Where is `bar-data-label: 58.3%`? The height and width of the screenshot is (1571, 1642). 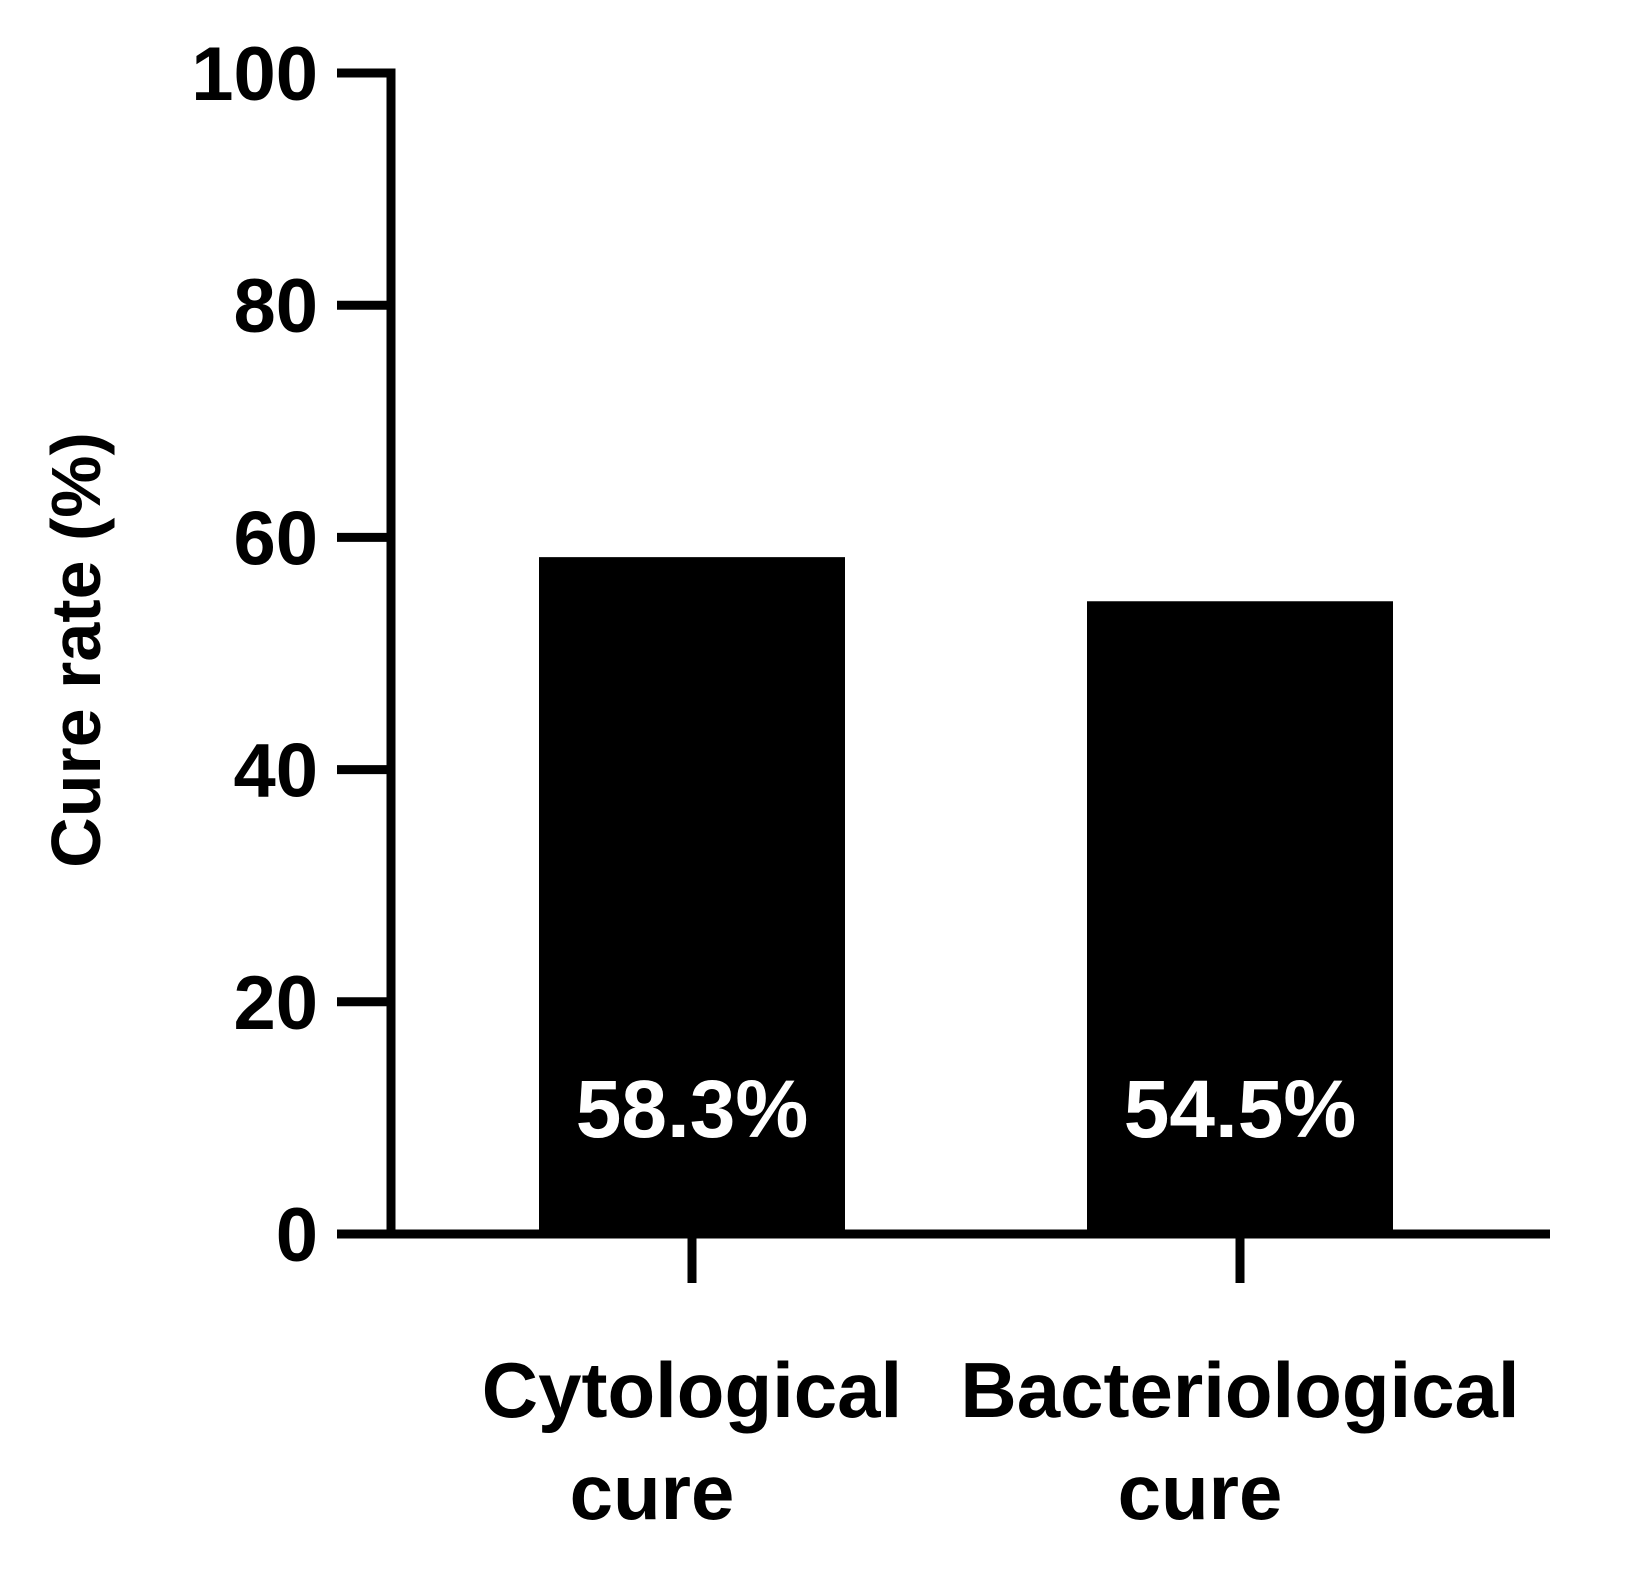
bar-data-label: 58.3% is located at coordinates (692, 1109).